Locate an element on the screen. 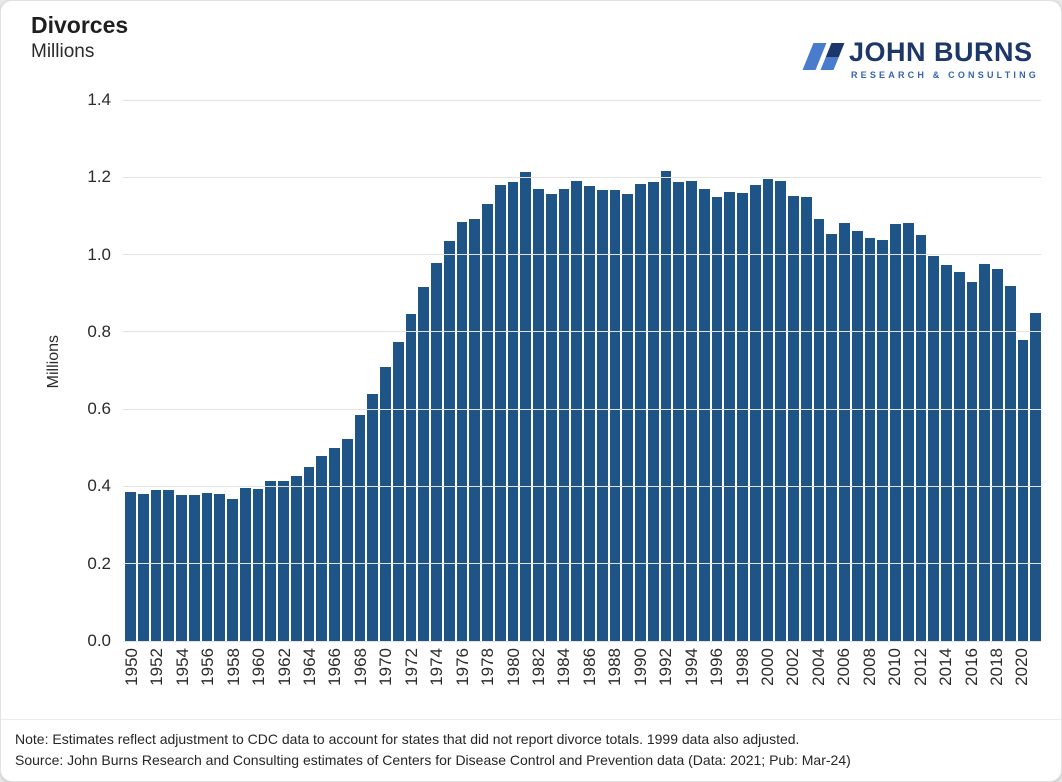  x-tick-label: 2006 is located at coordinates (844, 667).